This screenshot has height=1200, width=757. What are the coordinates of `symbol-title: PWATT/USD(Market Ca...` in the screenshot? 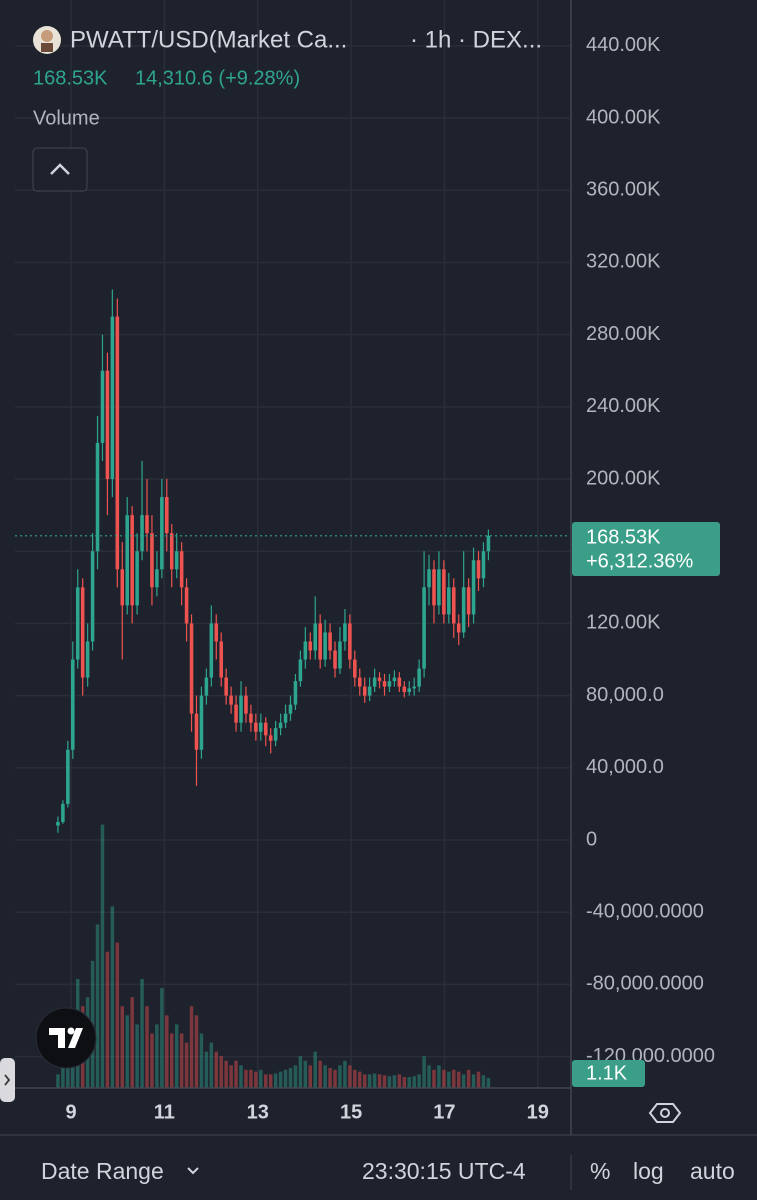 It's located at (208, 39).